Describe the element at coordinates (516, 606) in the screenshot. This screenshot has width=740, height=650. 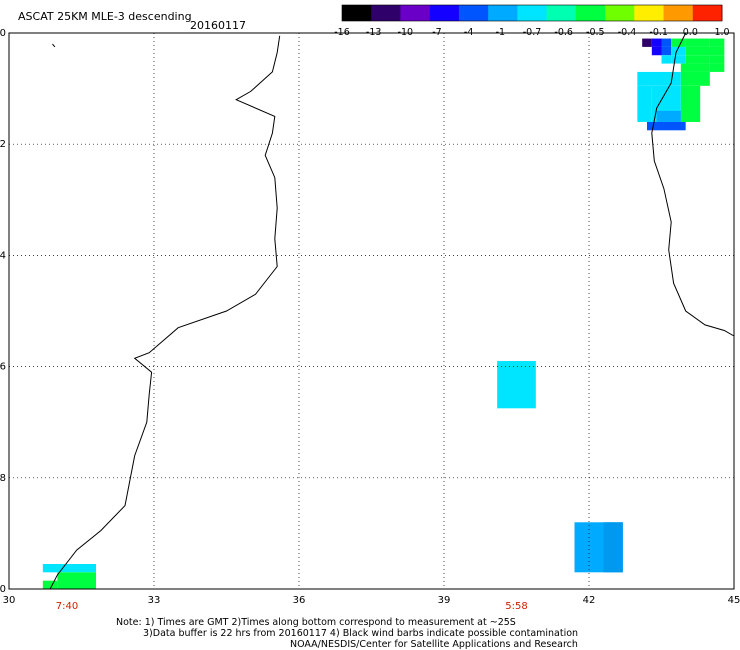
I see `time-label: 5:58` at that location.